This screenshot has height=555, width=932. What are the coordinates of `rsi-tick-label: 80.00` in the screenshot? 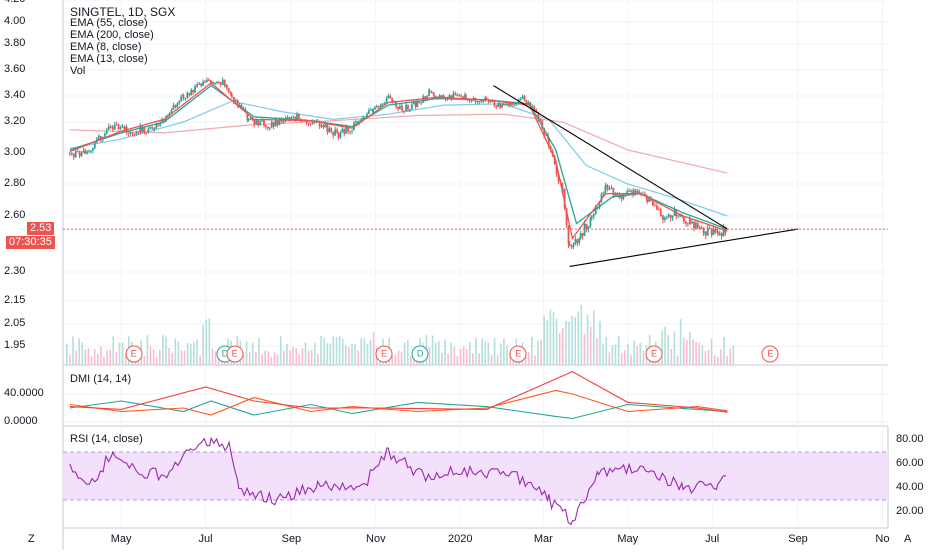 It's located at (910, 439).